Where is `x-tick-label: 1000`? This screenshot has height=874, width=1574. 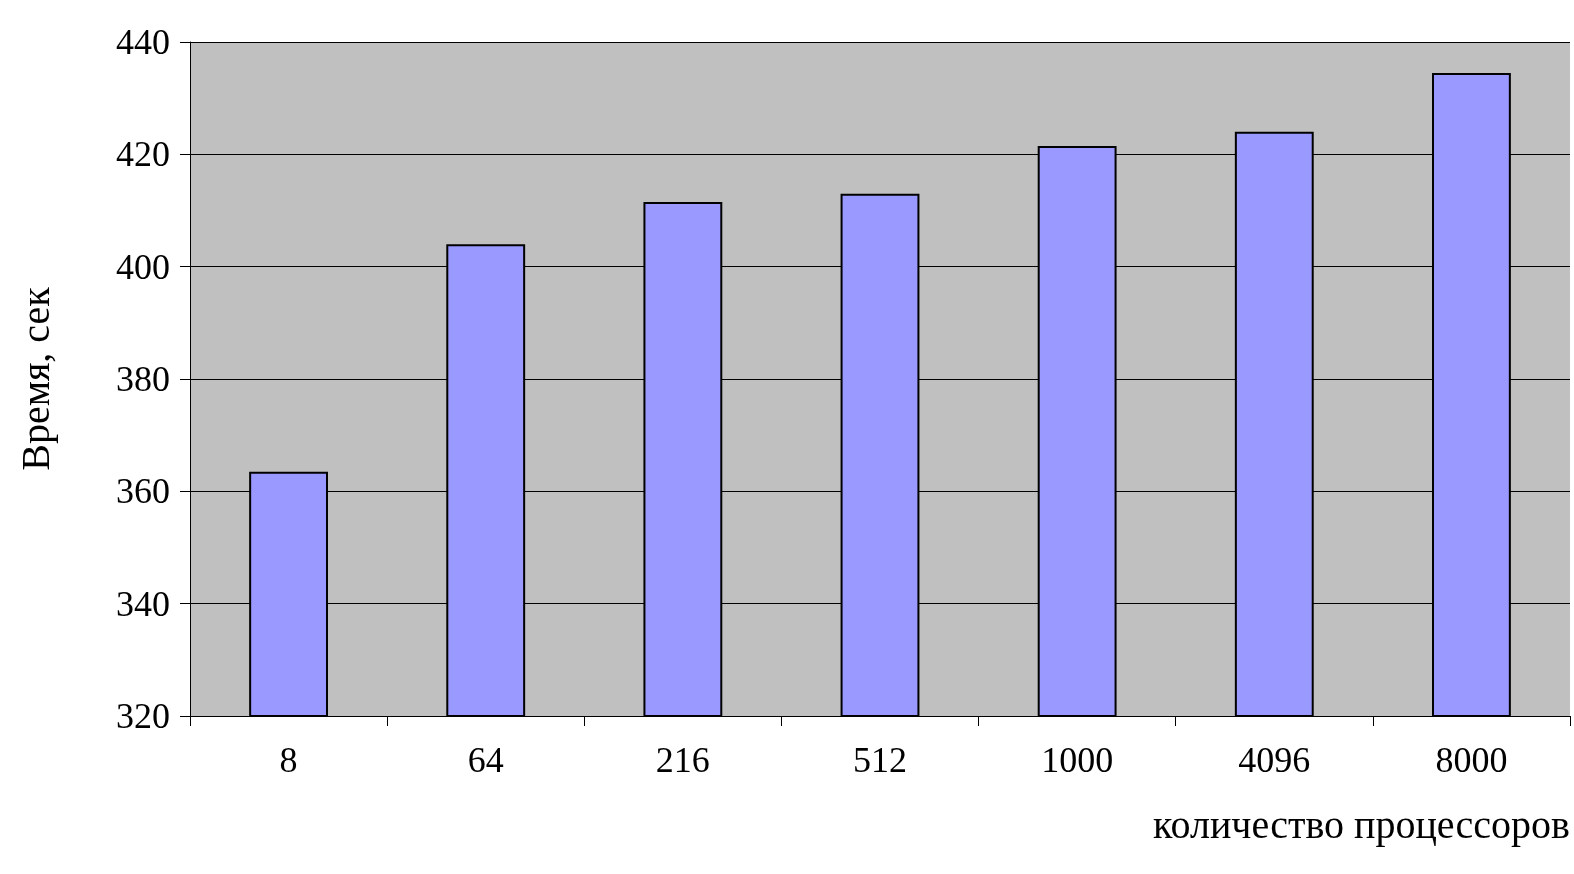 x-tick-label: 1000 is located at coordinates (1077, 760).